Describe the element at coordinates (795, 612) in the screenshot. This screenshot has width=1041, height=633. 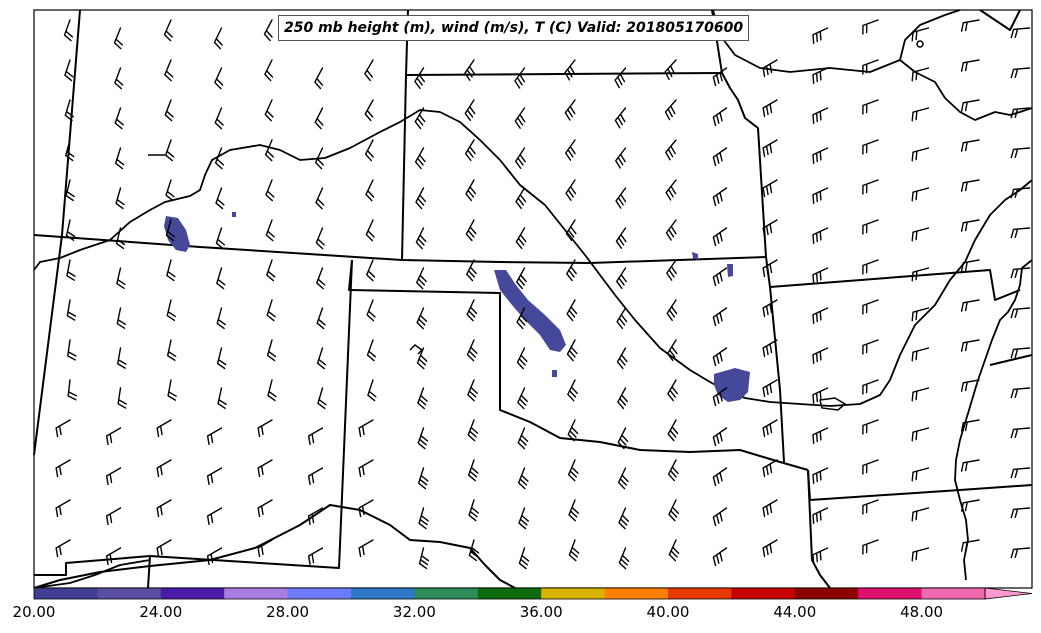
I see `colorbar-tick-label: 44.00` at that location.